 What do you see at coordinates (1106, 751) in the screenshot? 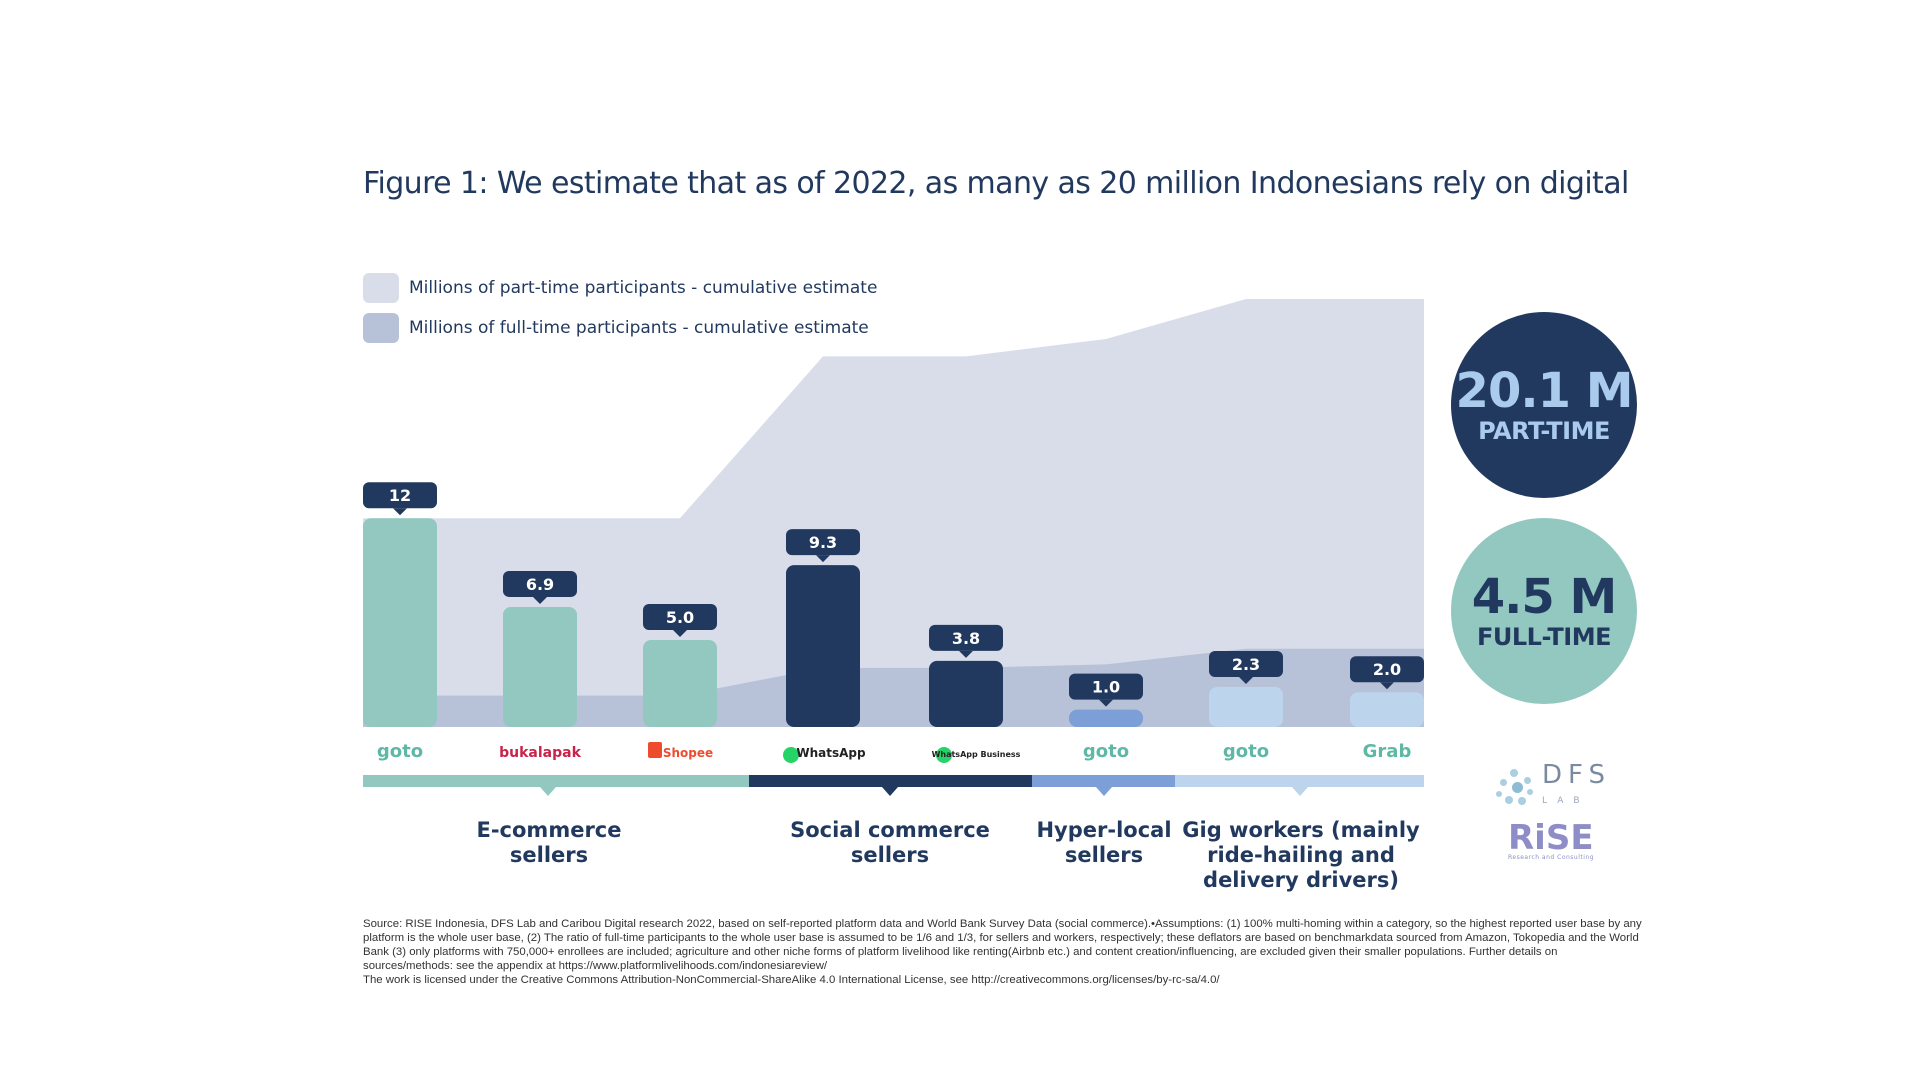
I see `platform-logo-6: goto` at bounding box center [1106, 751].